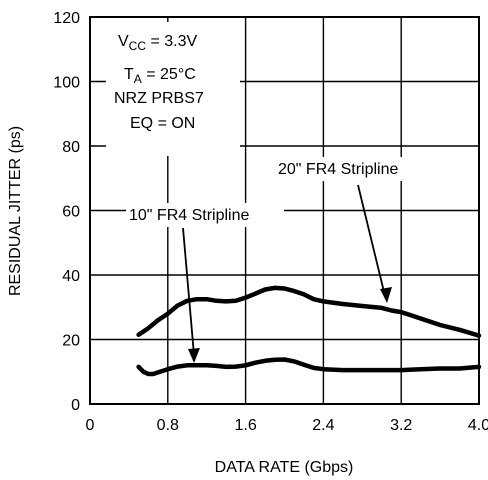 Image resolution: width=488 pixels, height=480 pixels. I want to click on x-tick-label: 4.0, so click(478, 425).